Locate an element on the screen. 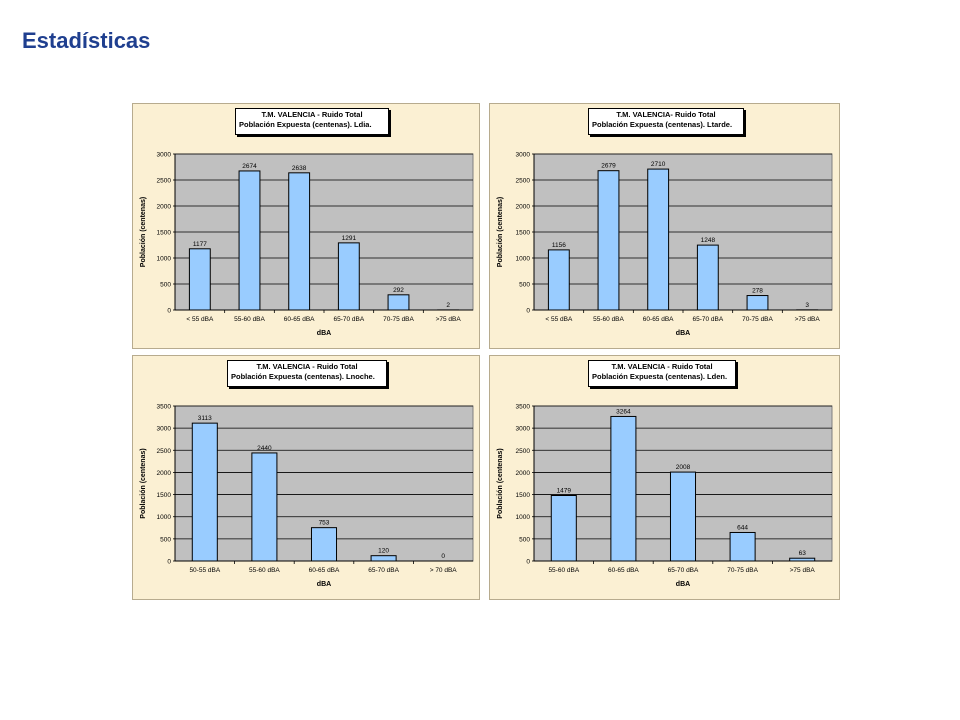 The width and height of the screenshot is (960, 720). data-label: 2008 is located at coordinates (683, 467).